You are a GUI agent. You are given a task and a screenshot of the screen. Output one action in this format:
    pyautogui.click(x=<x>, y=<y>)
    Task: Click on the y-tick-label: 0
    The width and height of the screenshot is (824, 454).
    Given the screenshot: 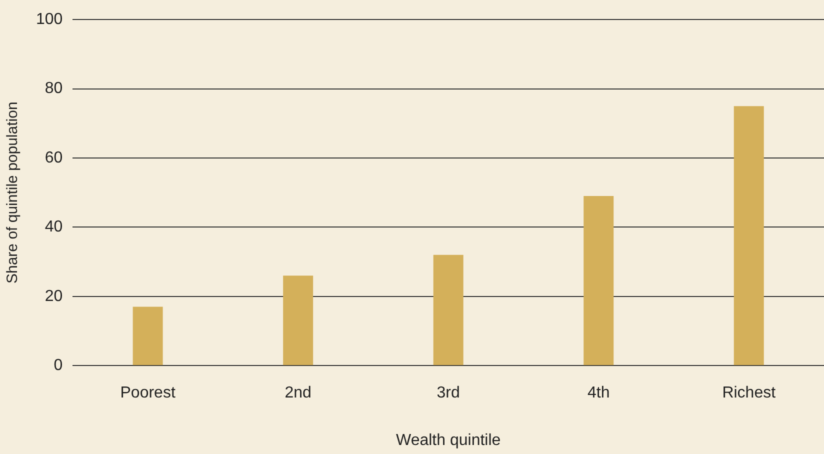 What is the action you would take?
    pyautogui.click(x=58, y=365)
    